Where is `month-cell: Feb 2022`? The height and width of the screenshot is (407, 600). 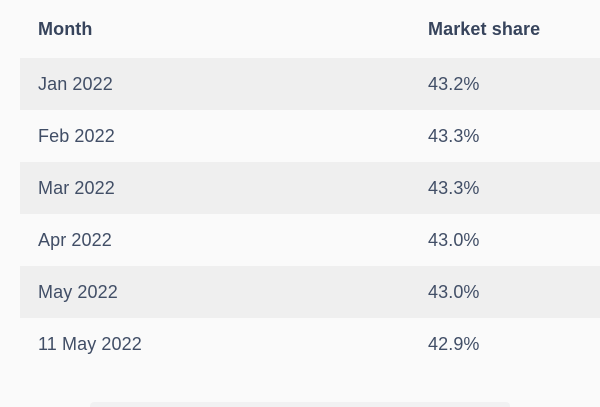 month-cell: Feb 2022 is located at coordinates (76, 135).